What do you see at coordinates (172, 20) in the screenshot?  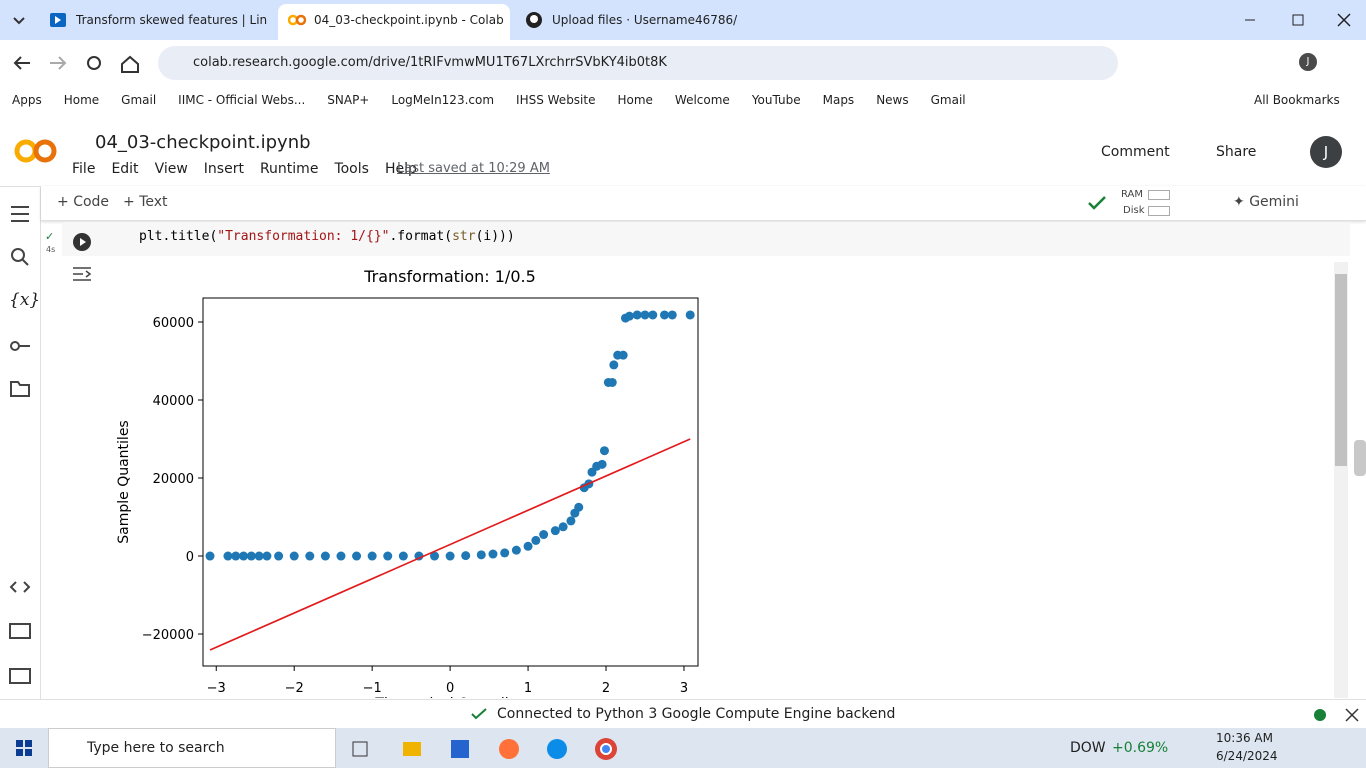 I see `tab-title: Transform skewed features | Lin` at bounding box center [172, 20].